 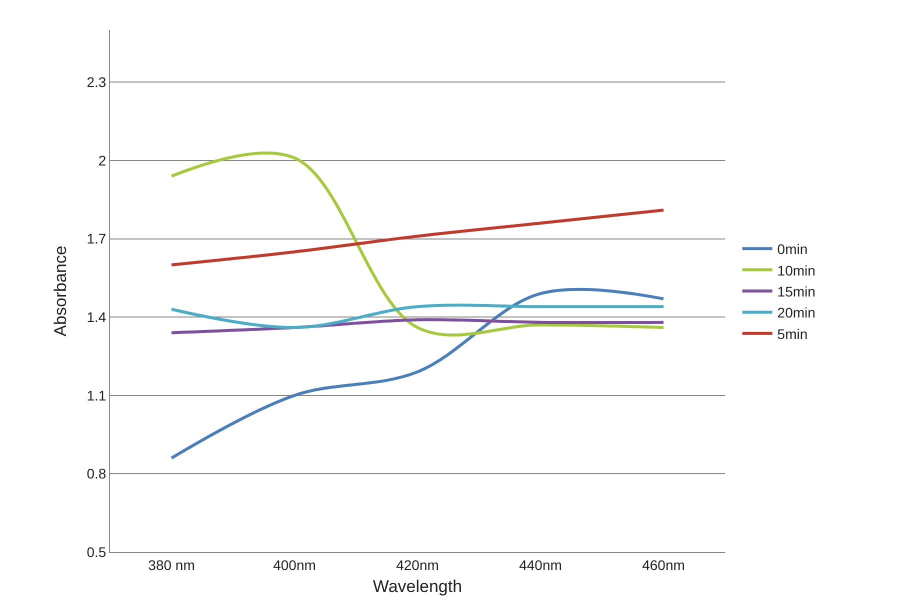 I want to click on y-tick-label: 2, so click(x=102, y=160).